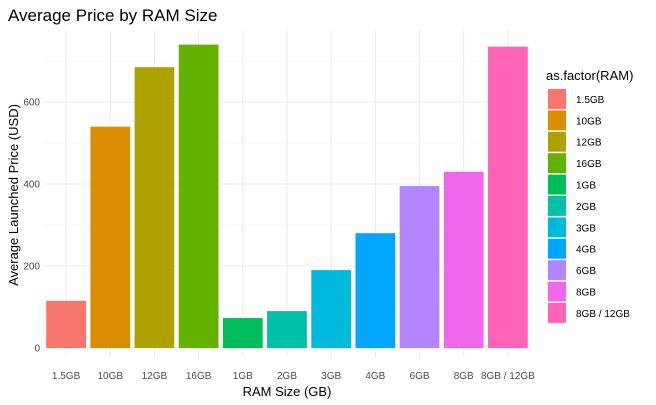 The image size is (656, 405). I want to click on legend-label: 12GB, so click(589, 143).